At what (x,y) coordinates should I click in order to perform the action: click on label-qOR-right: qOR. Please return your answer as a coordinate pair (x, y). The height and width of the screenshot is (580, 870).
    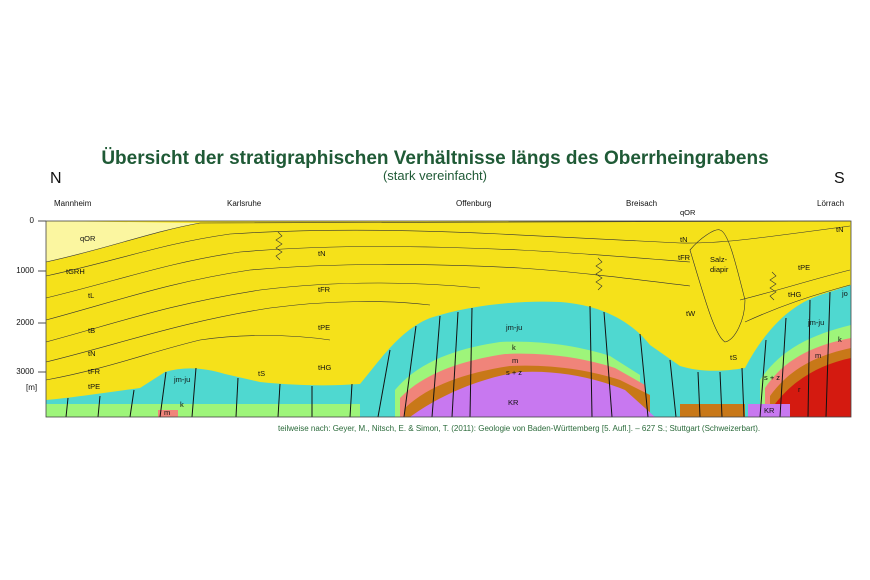
    Looking at the image, I should click on (688, 212).